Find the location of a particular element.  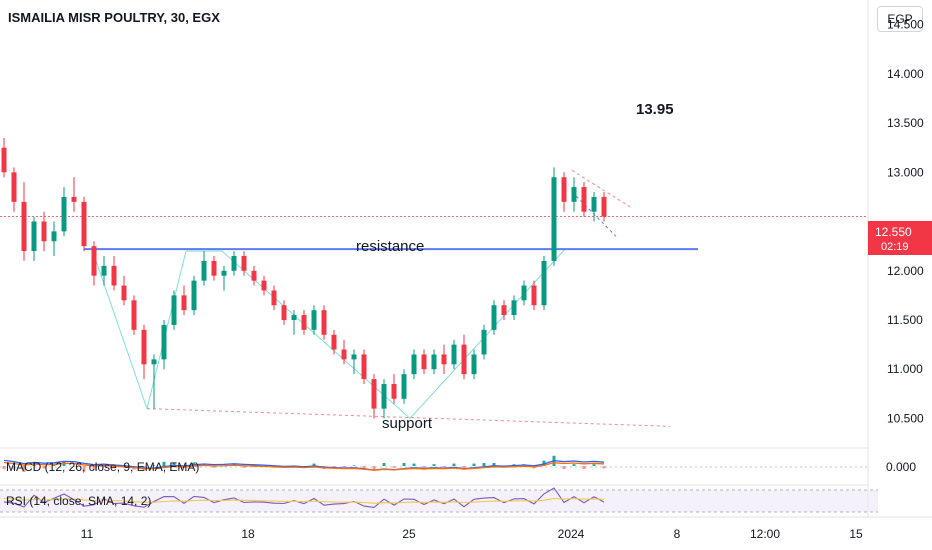

support-label: support is located at coordinates (407, 423).